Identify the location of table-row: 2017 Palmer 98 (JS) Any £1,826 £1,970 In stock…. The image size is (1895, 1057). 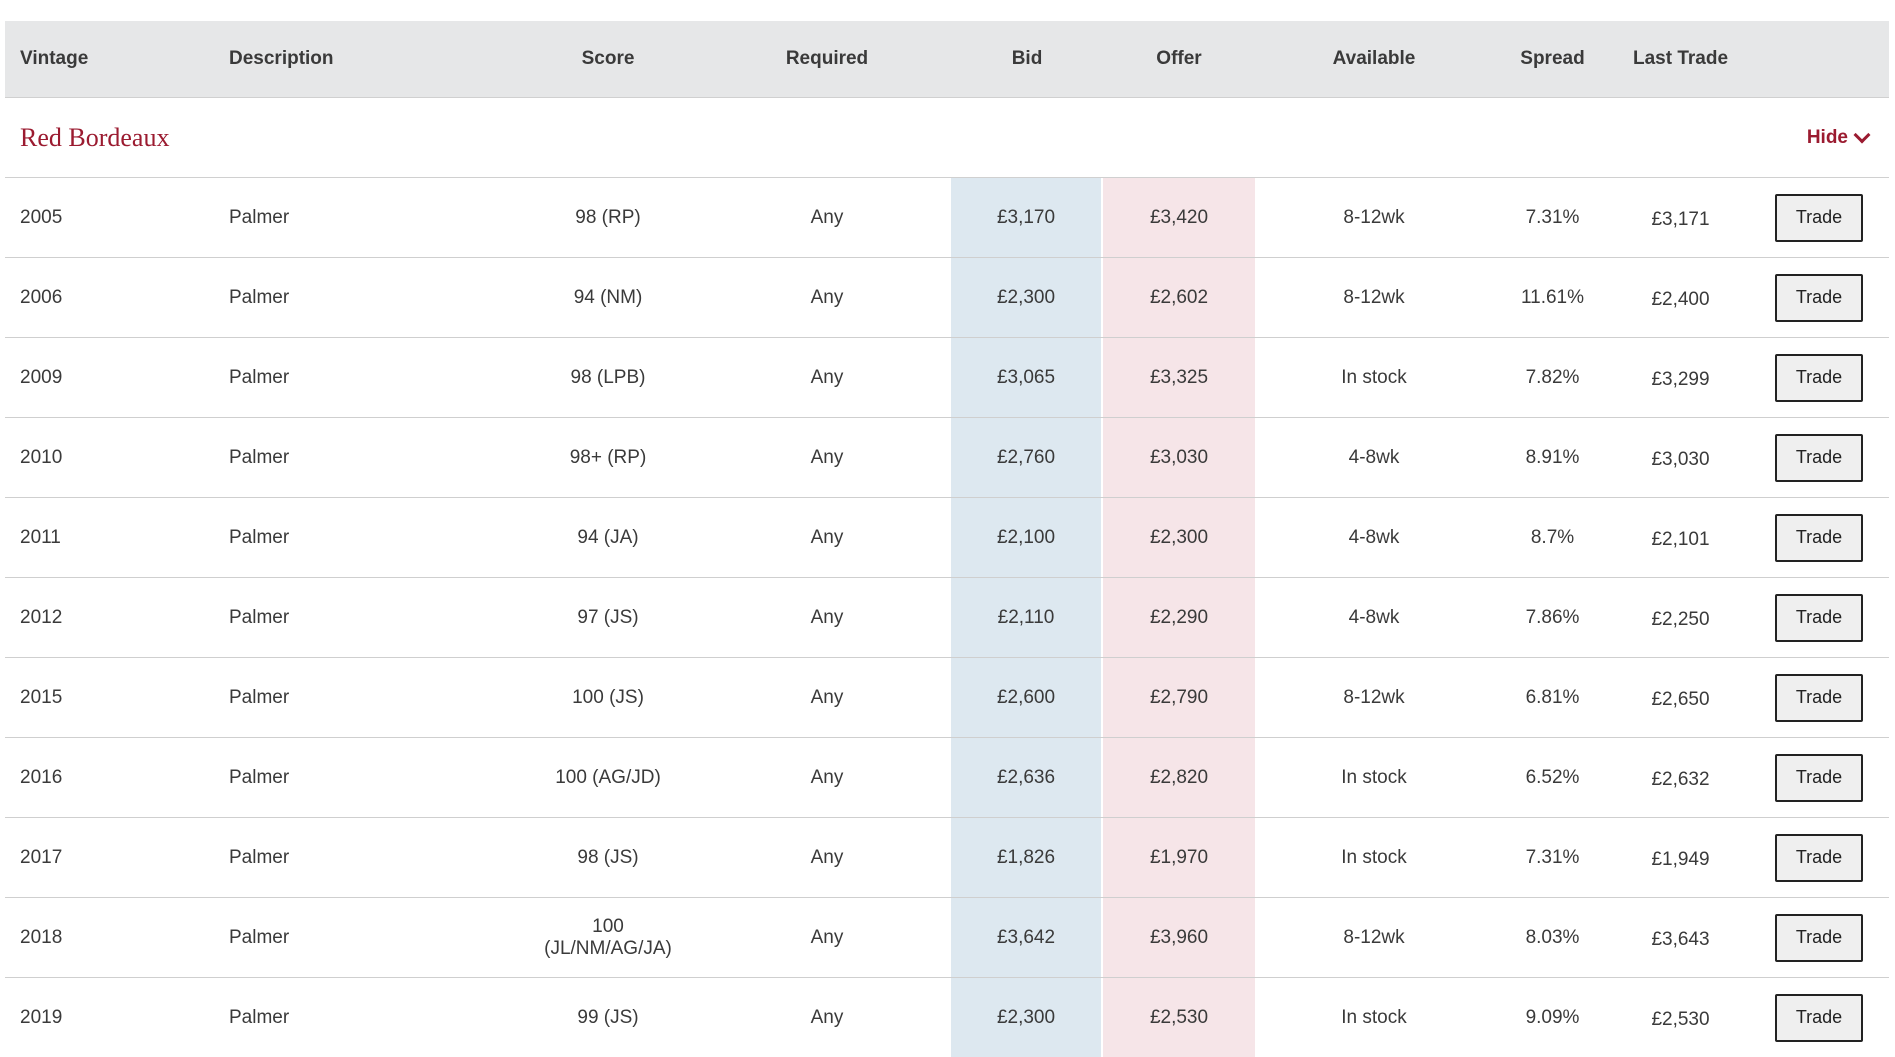
(947, 858).